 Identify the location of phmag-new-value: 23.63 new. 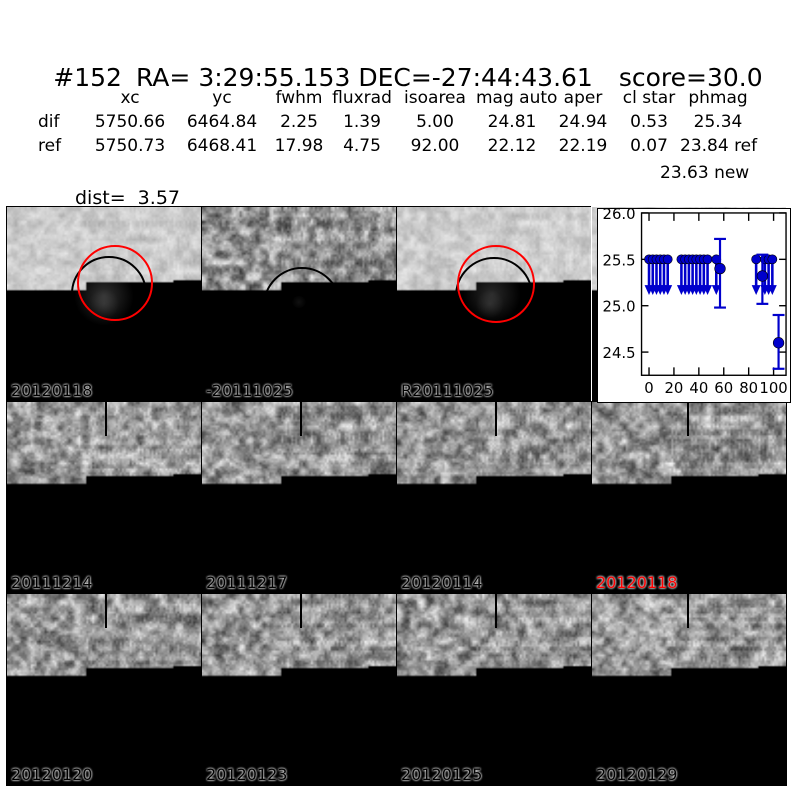
(705, 173).